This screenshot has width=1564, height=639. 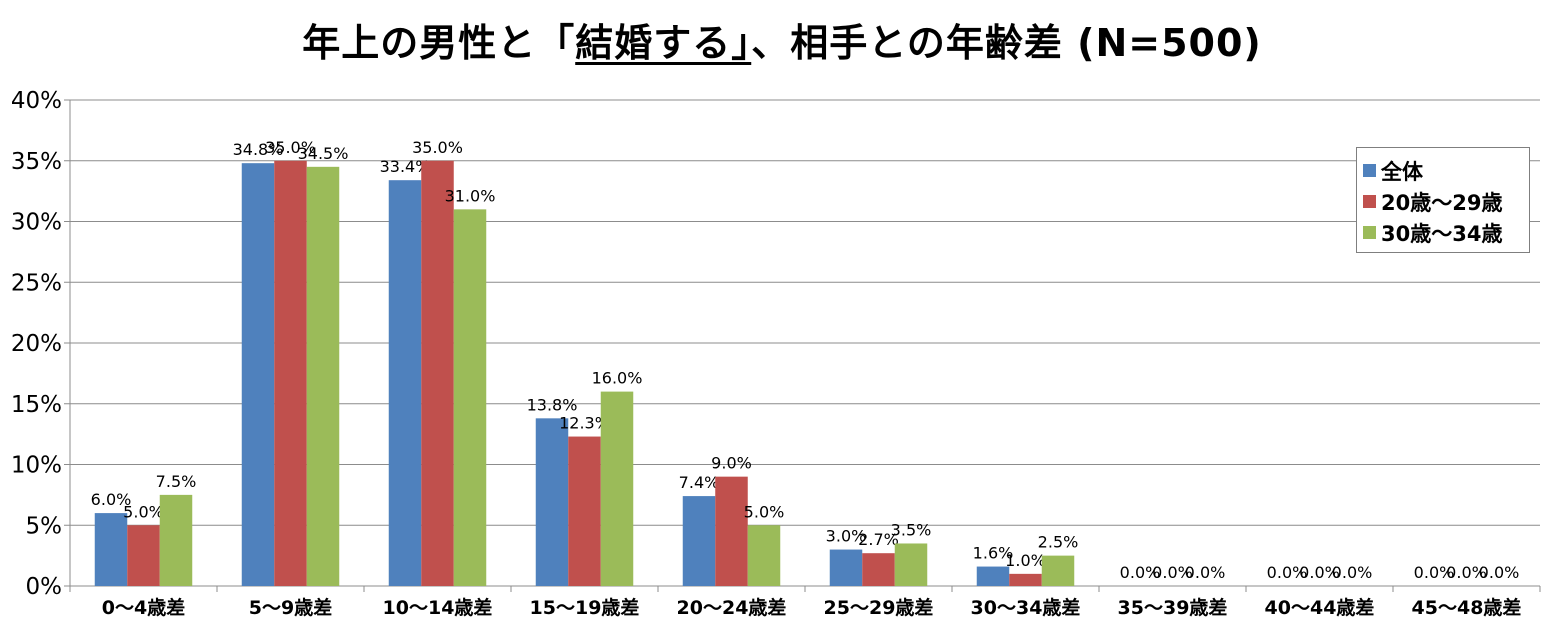 I want to click on data-label: 1.6%, so click(x=993, y=553).